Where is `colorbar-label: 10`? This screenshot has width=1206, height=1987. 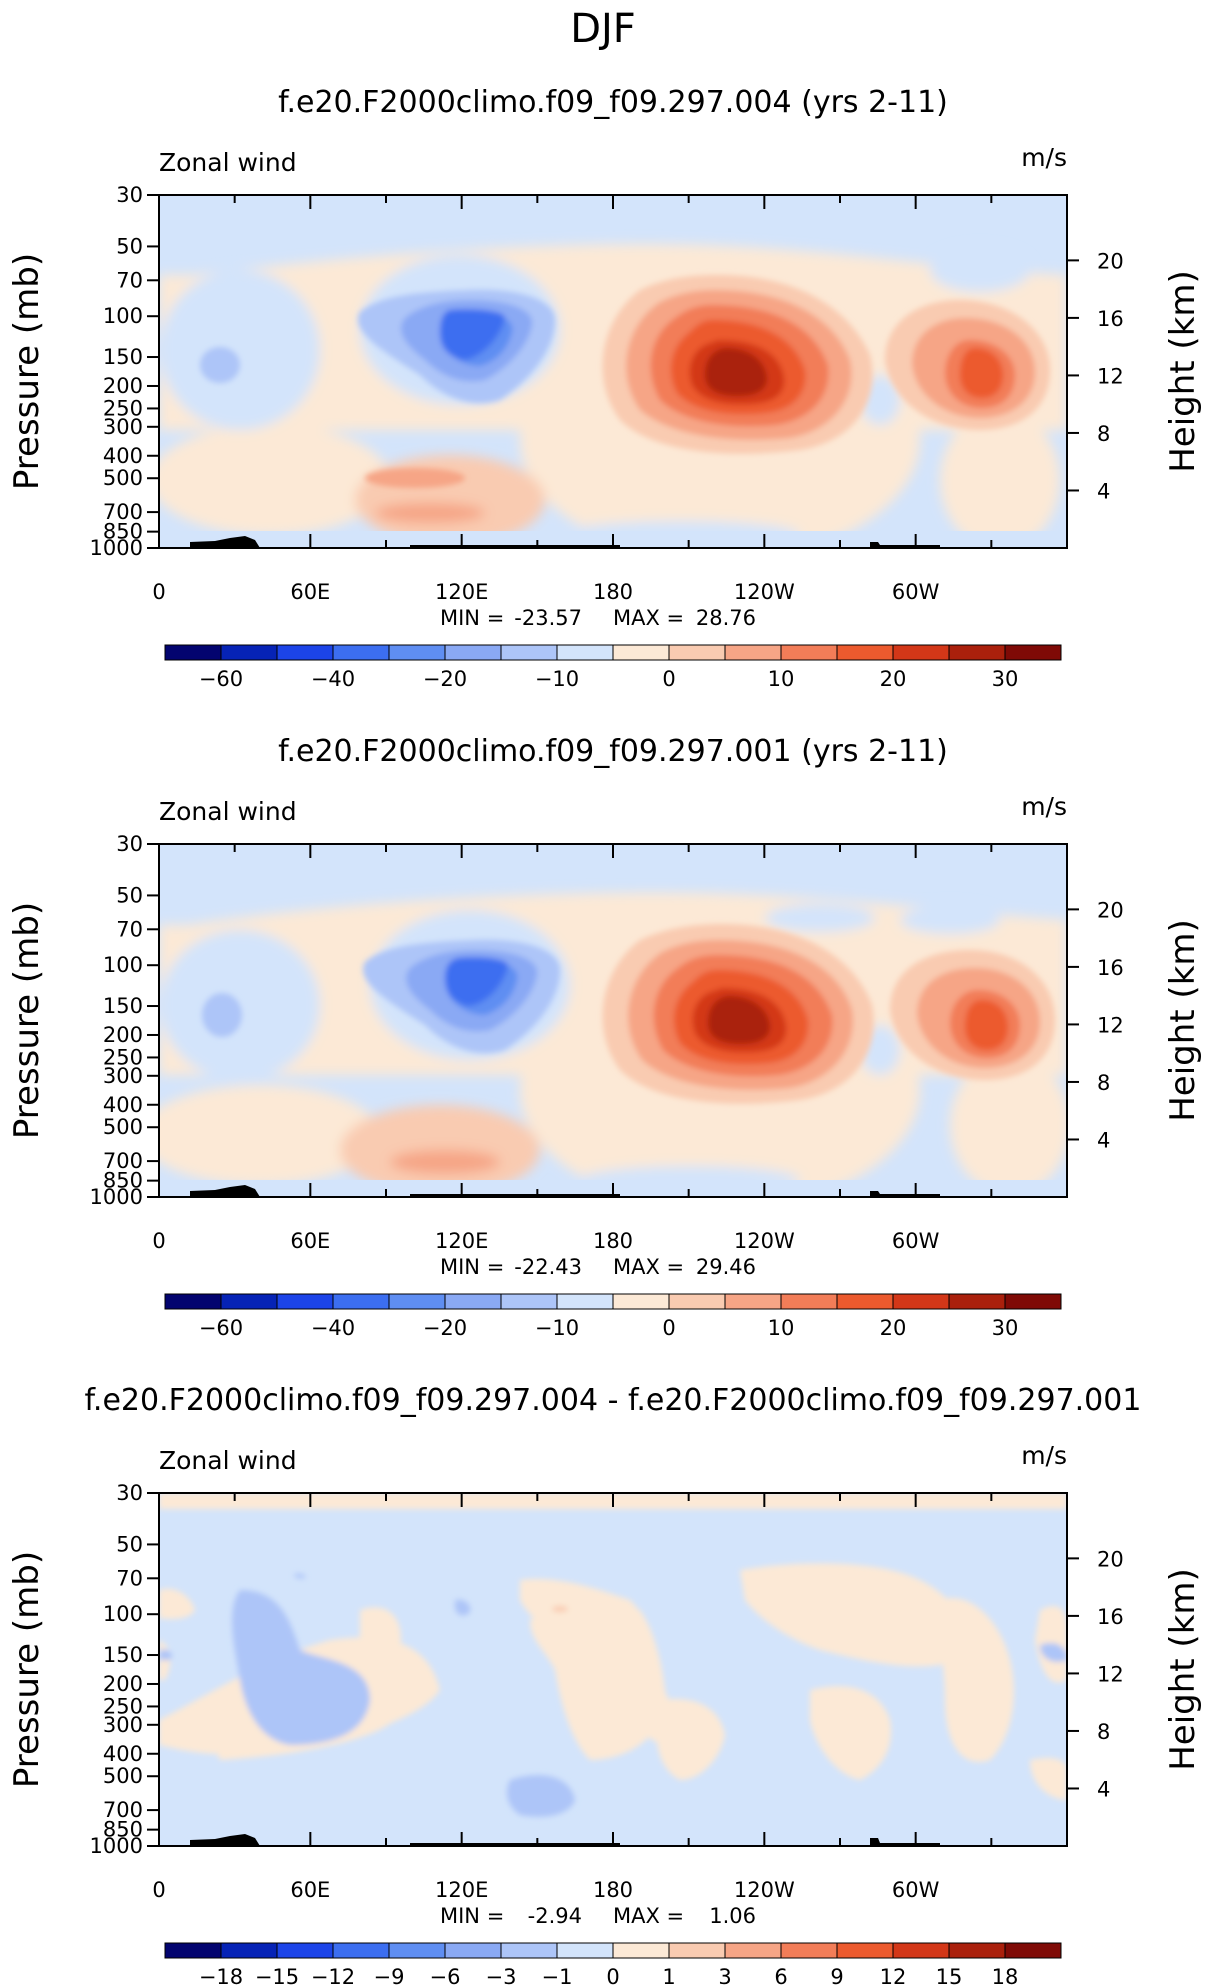 colorbar-label: 10 is located at coordinates (781, 679).